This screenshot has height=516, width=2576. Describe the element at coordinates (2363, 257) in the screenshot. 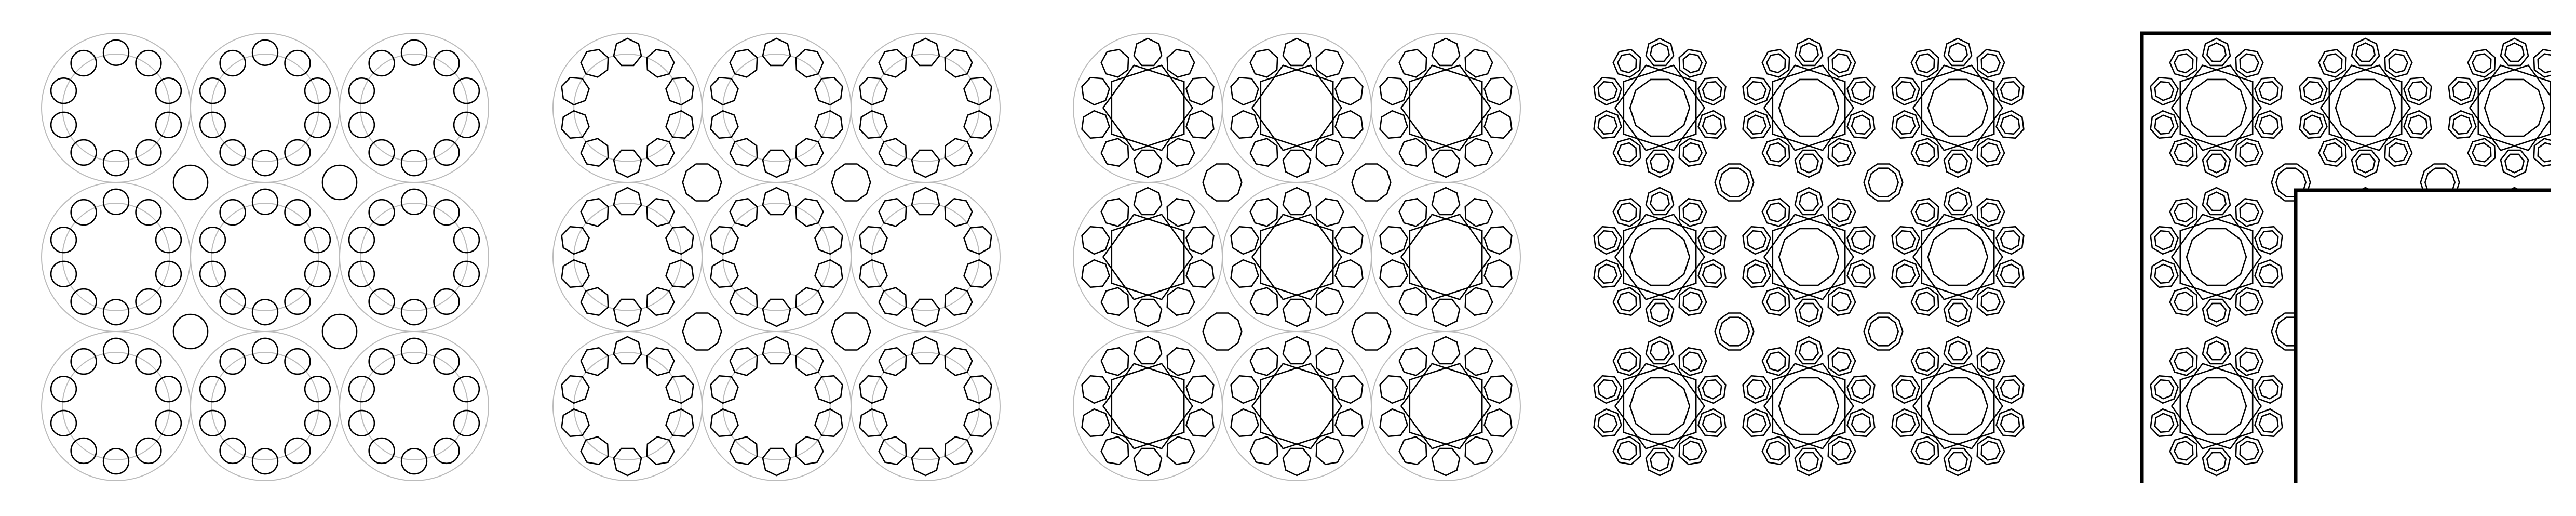

I see `border-corner-panel` at that location.